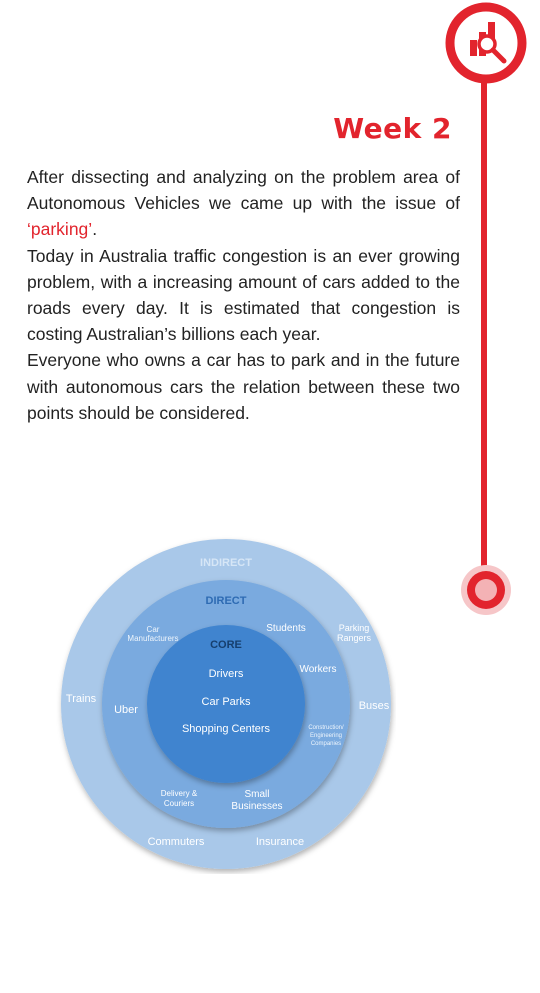 The height and width of the screenshot is (993, 540). I want to click on core-ring, so click(226, 704).